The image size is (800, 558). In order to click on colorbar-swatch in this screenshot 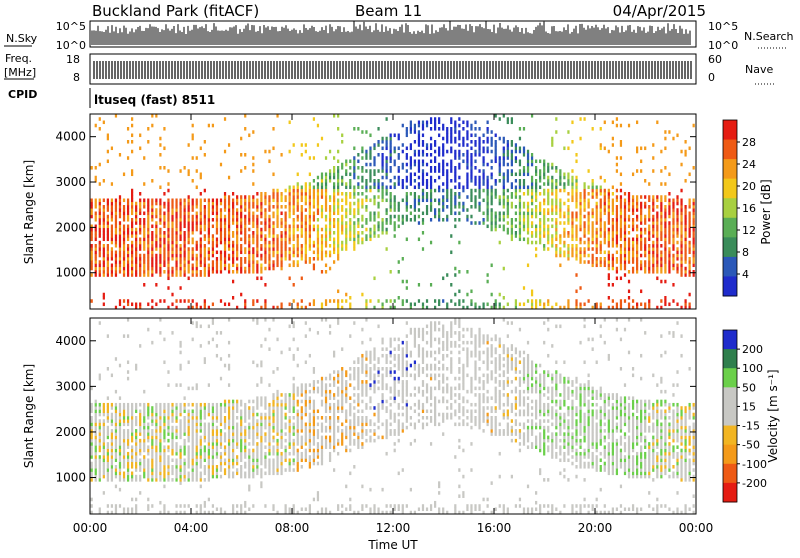, I will do `click(730, 208)`.